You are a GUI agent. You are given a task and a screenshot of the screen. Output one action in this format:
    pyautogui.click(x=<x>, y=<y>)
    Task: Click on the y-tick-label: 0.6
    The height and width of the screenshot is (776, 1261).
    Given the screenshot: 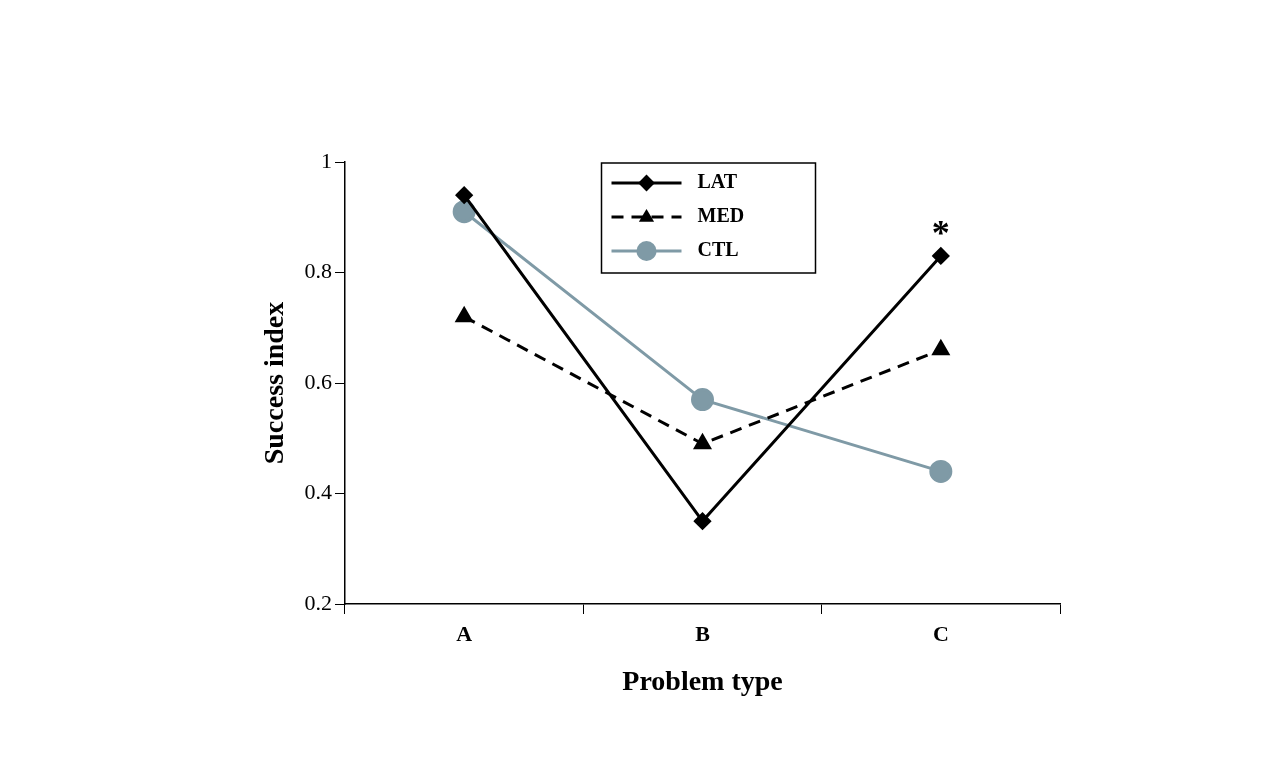 What is the action you would take?
    pyautogui.click(x=318, y=381)
    